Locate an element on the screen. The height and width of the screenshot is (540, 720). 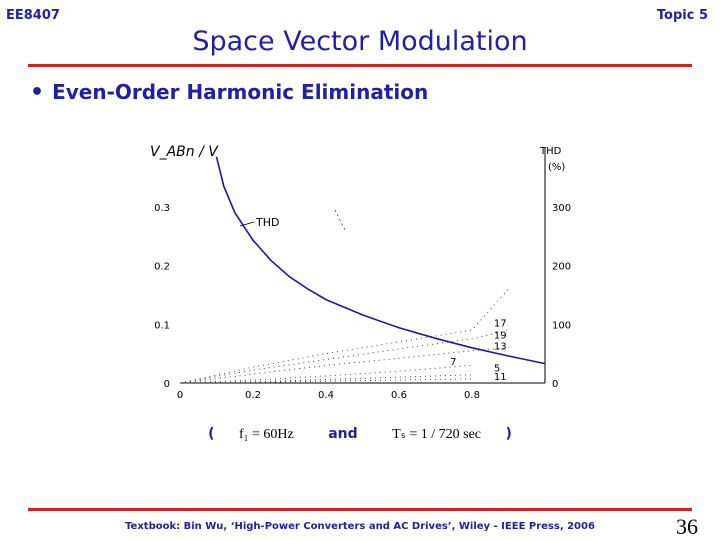
left-tick-3: 0.3 is located at coordinates (162, 208).